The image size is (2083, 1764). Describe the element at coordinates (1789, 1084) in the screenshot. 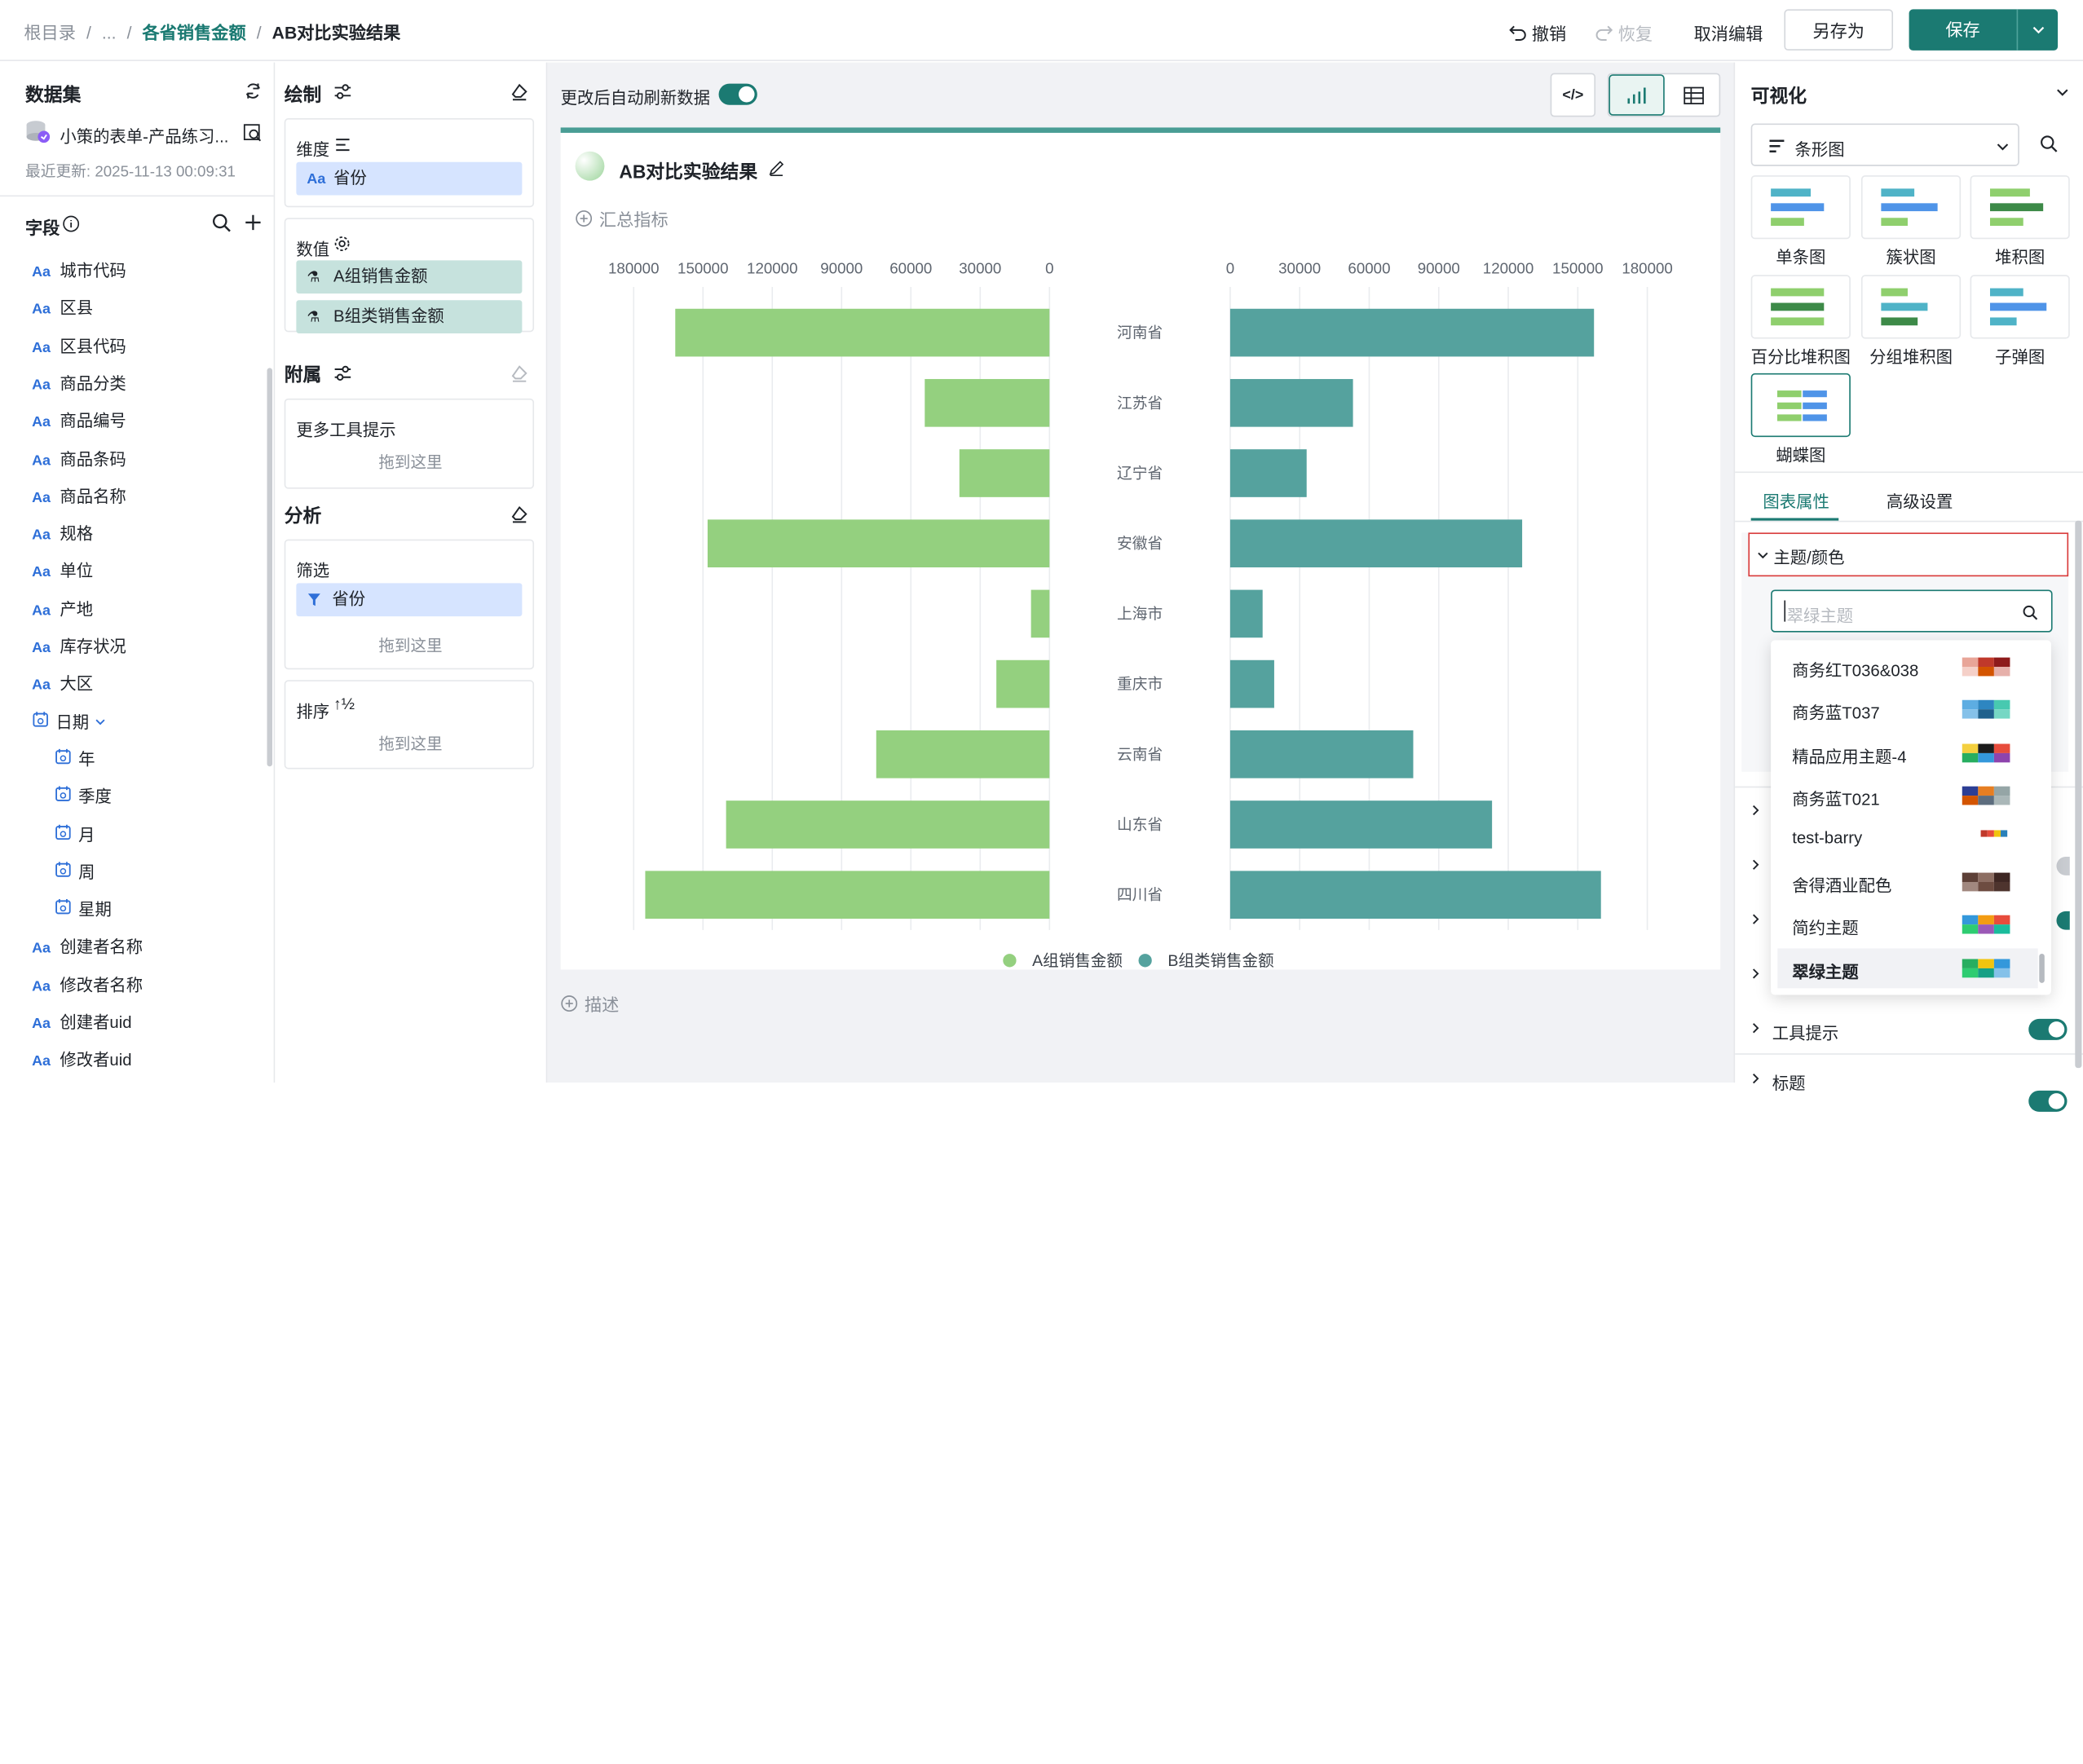

I see `section-title-label: 标题` at that location.